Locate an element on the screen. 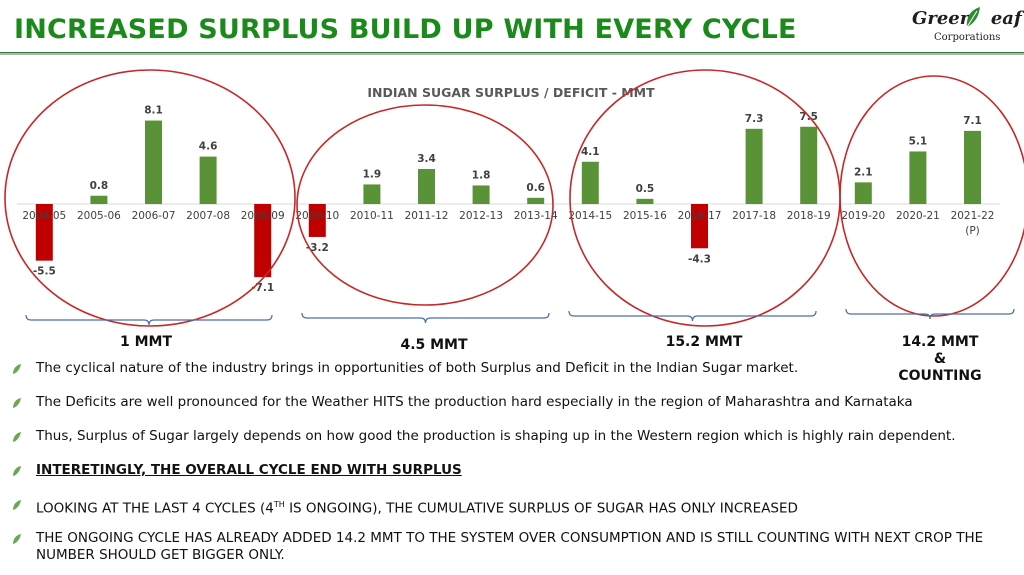 This screenshot has height=575, width=1024. data-label: 7.1 is located at coordinates (972, 121).